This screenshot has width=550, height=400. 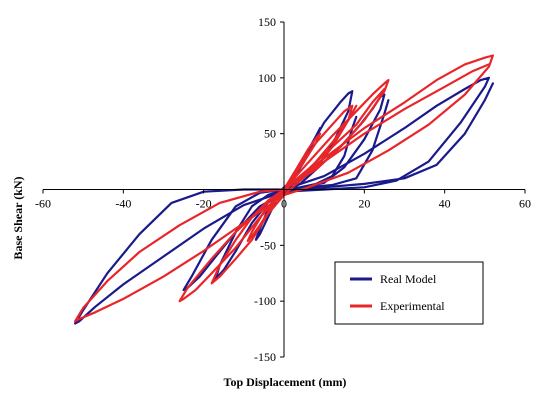 I want to click on y-tick-label: 50, so click(x=270, y=134).